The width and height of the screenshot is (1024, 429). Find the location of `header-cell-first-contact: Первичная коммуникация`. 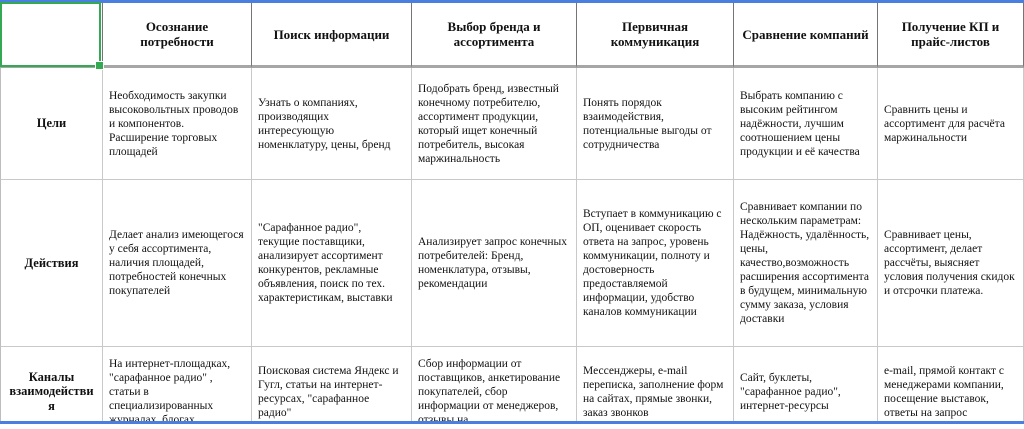

header-cell-first-contact: Первичная коммуникация is located at coordinates (655, 35).